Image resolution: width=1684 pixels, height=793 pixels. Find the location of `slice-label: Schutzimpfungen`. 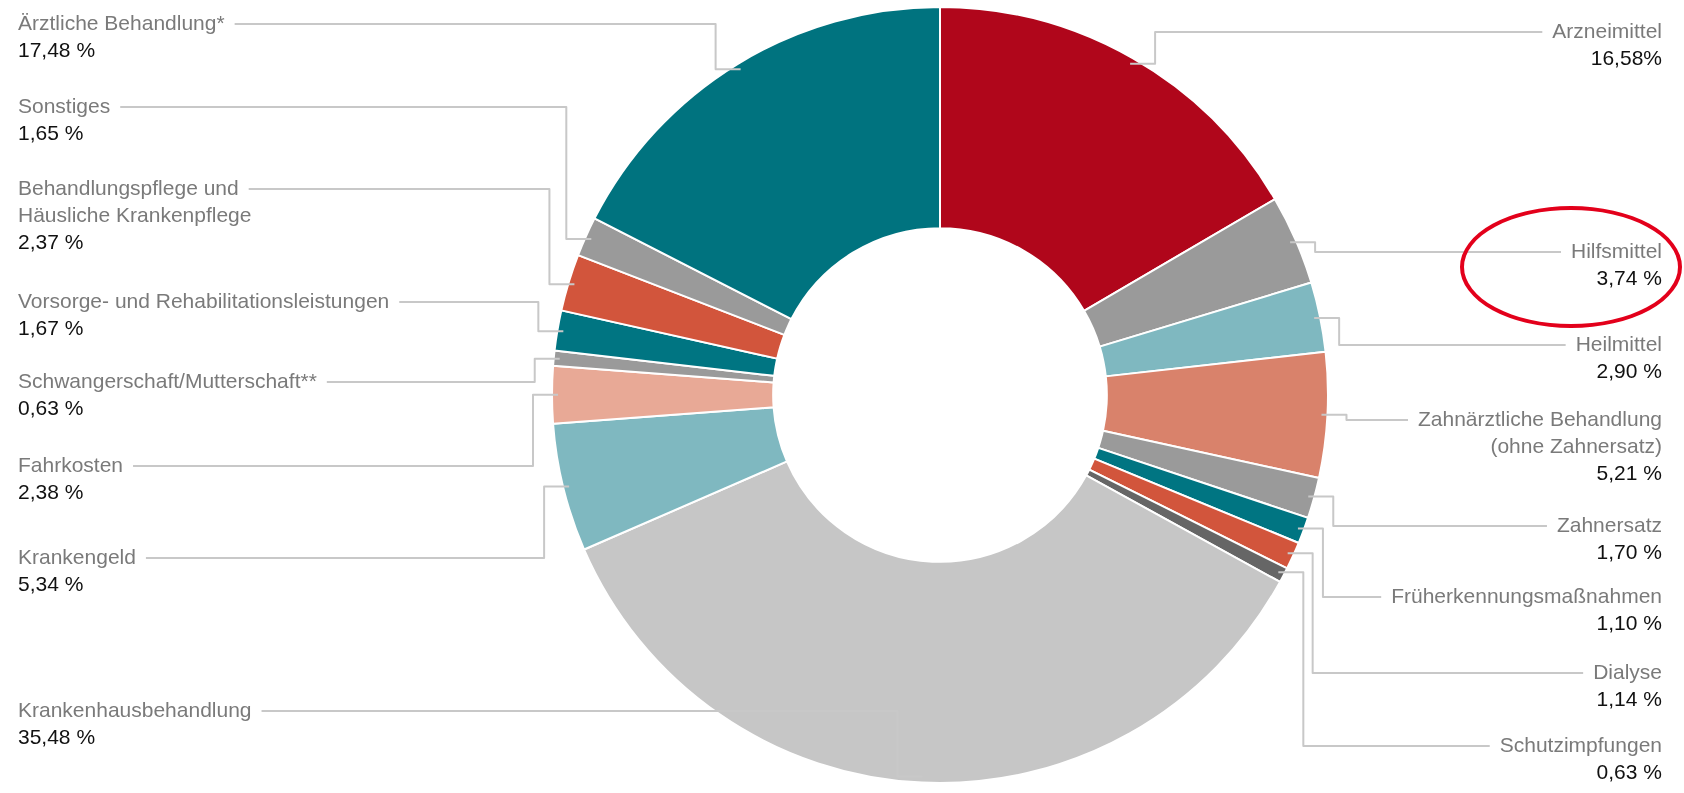

slice-label: Schutzimpfungen is located at coordinates (1580, 744).